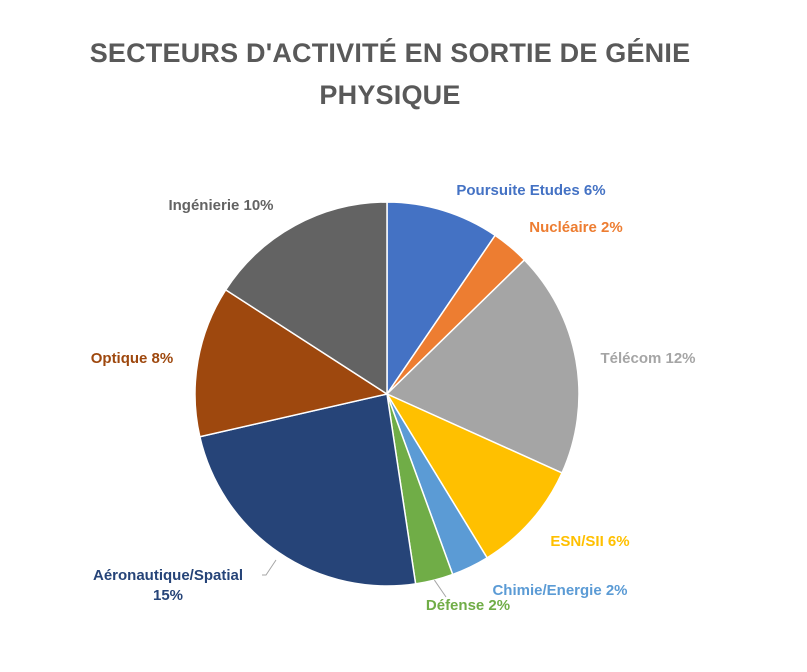  I want to click on pie-slice-a-ronautique-spatial, so click(307, 490).